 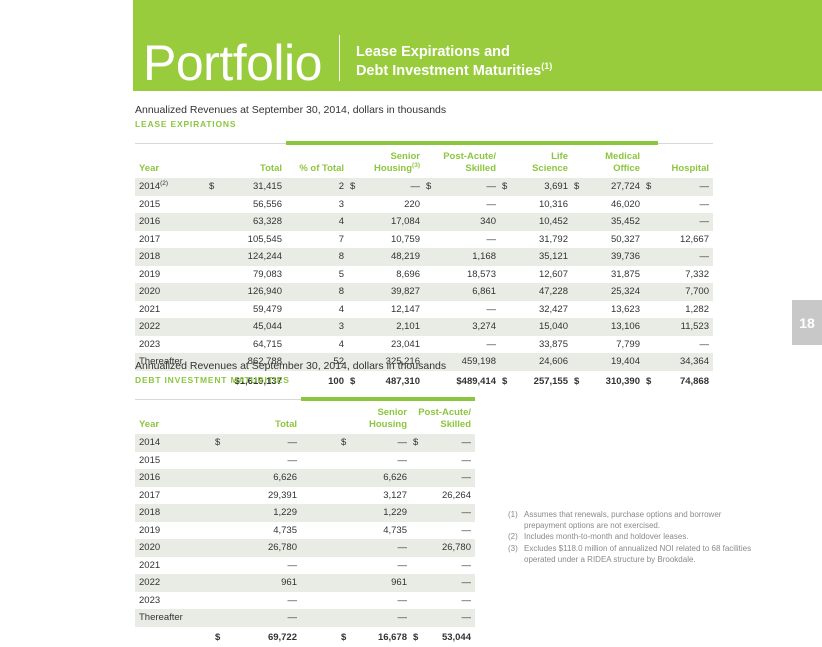 I want to click on table-row: 2018 1,229 1,229 —, so click(x=305, y=513).